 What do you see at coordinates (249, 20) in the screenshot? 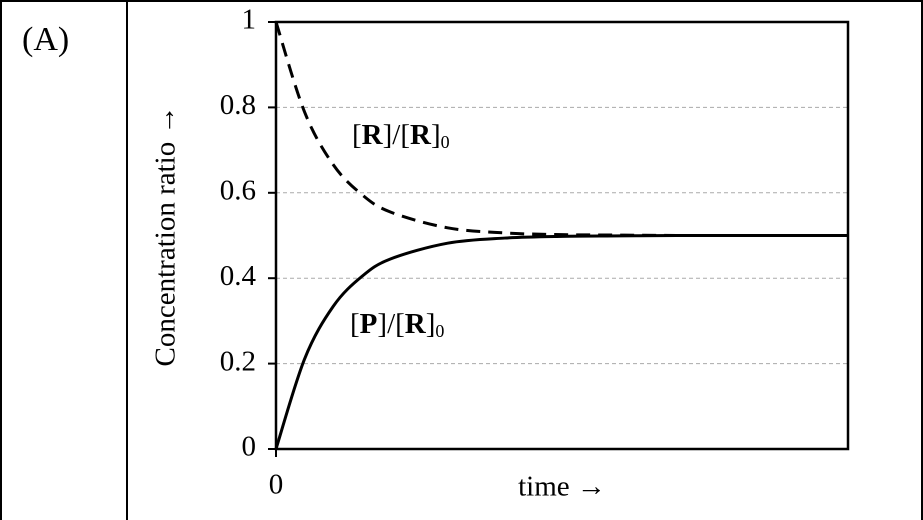
I see `y-tick-label: 1` at bounding box center [249, 20].